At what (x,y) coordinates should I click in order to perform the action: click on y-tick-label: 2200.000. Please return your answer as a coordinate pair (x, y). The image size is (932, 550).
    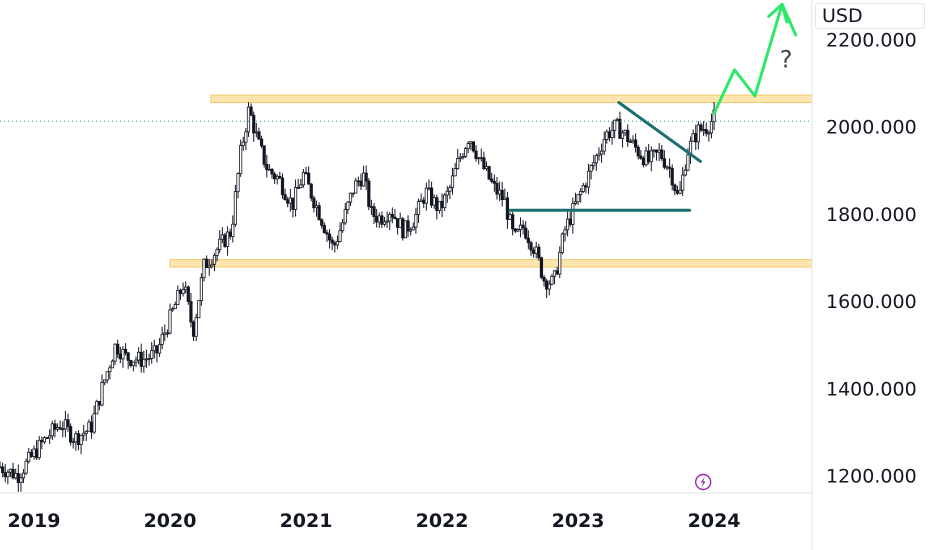
    Looking at the image, I should click on (871, 40).